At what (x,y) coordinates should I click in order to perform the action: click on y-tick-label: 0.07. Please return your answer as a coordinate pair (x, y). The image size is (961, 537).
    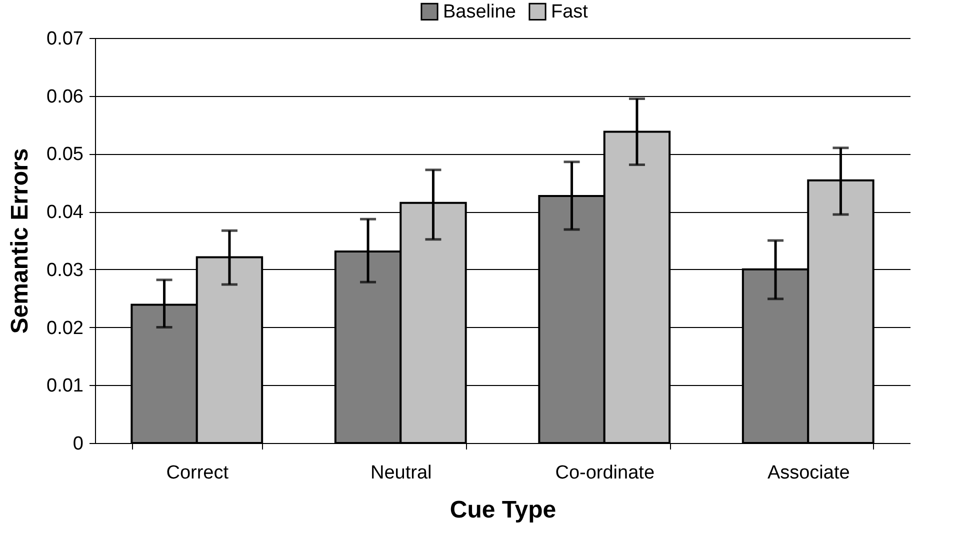
    Looking at the image, I should click on (65, 39).